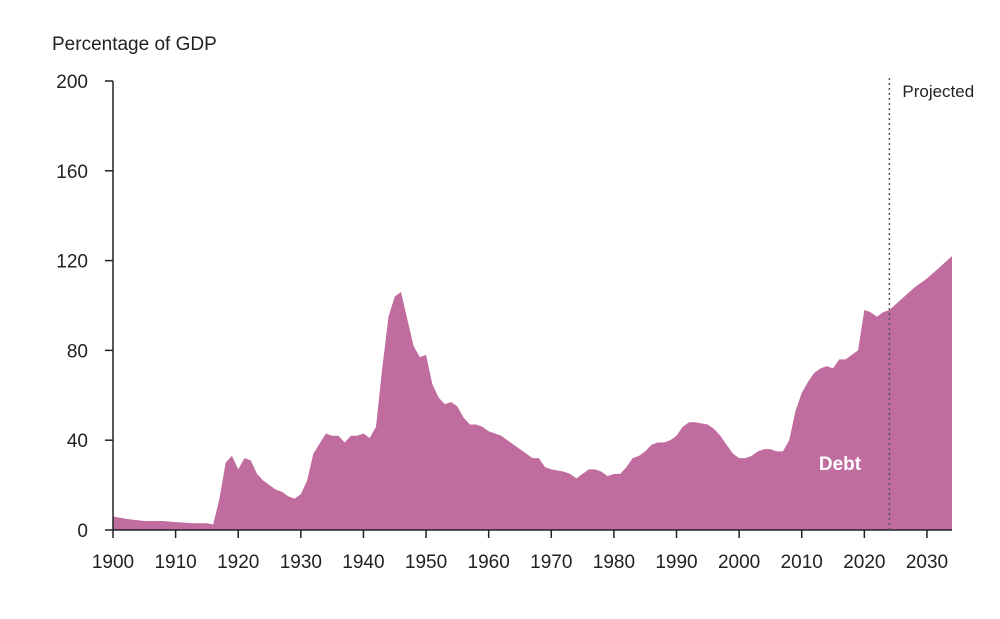 This screenshot has height=619, width=1000. What do you see at coordinates (840, 464) in the screenshot?
I see `series-label-debt: Debt` at bounding box center [840, 464].